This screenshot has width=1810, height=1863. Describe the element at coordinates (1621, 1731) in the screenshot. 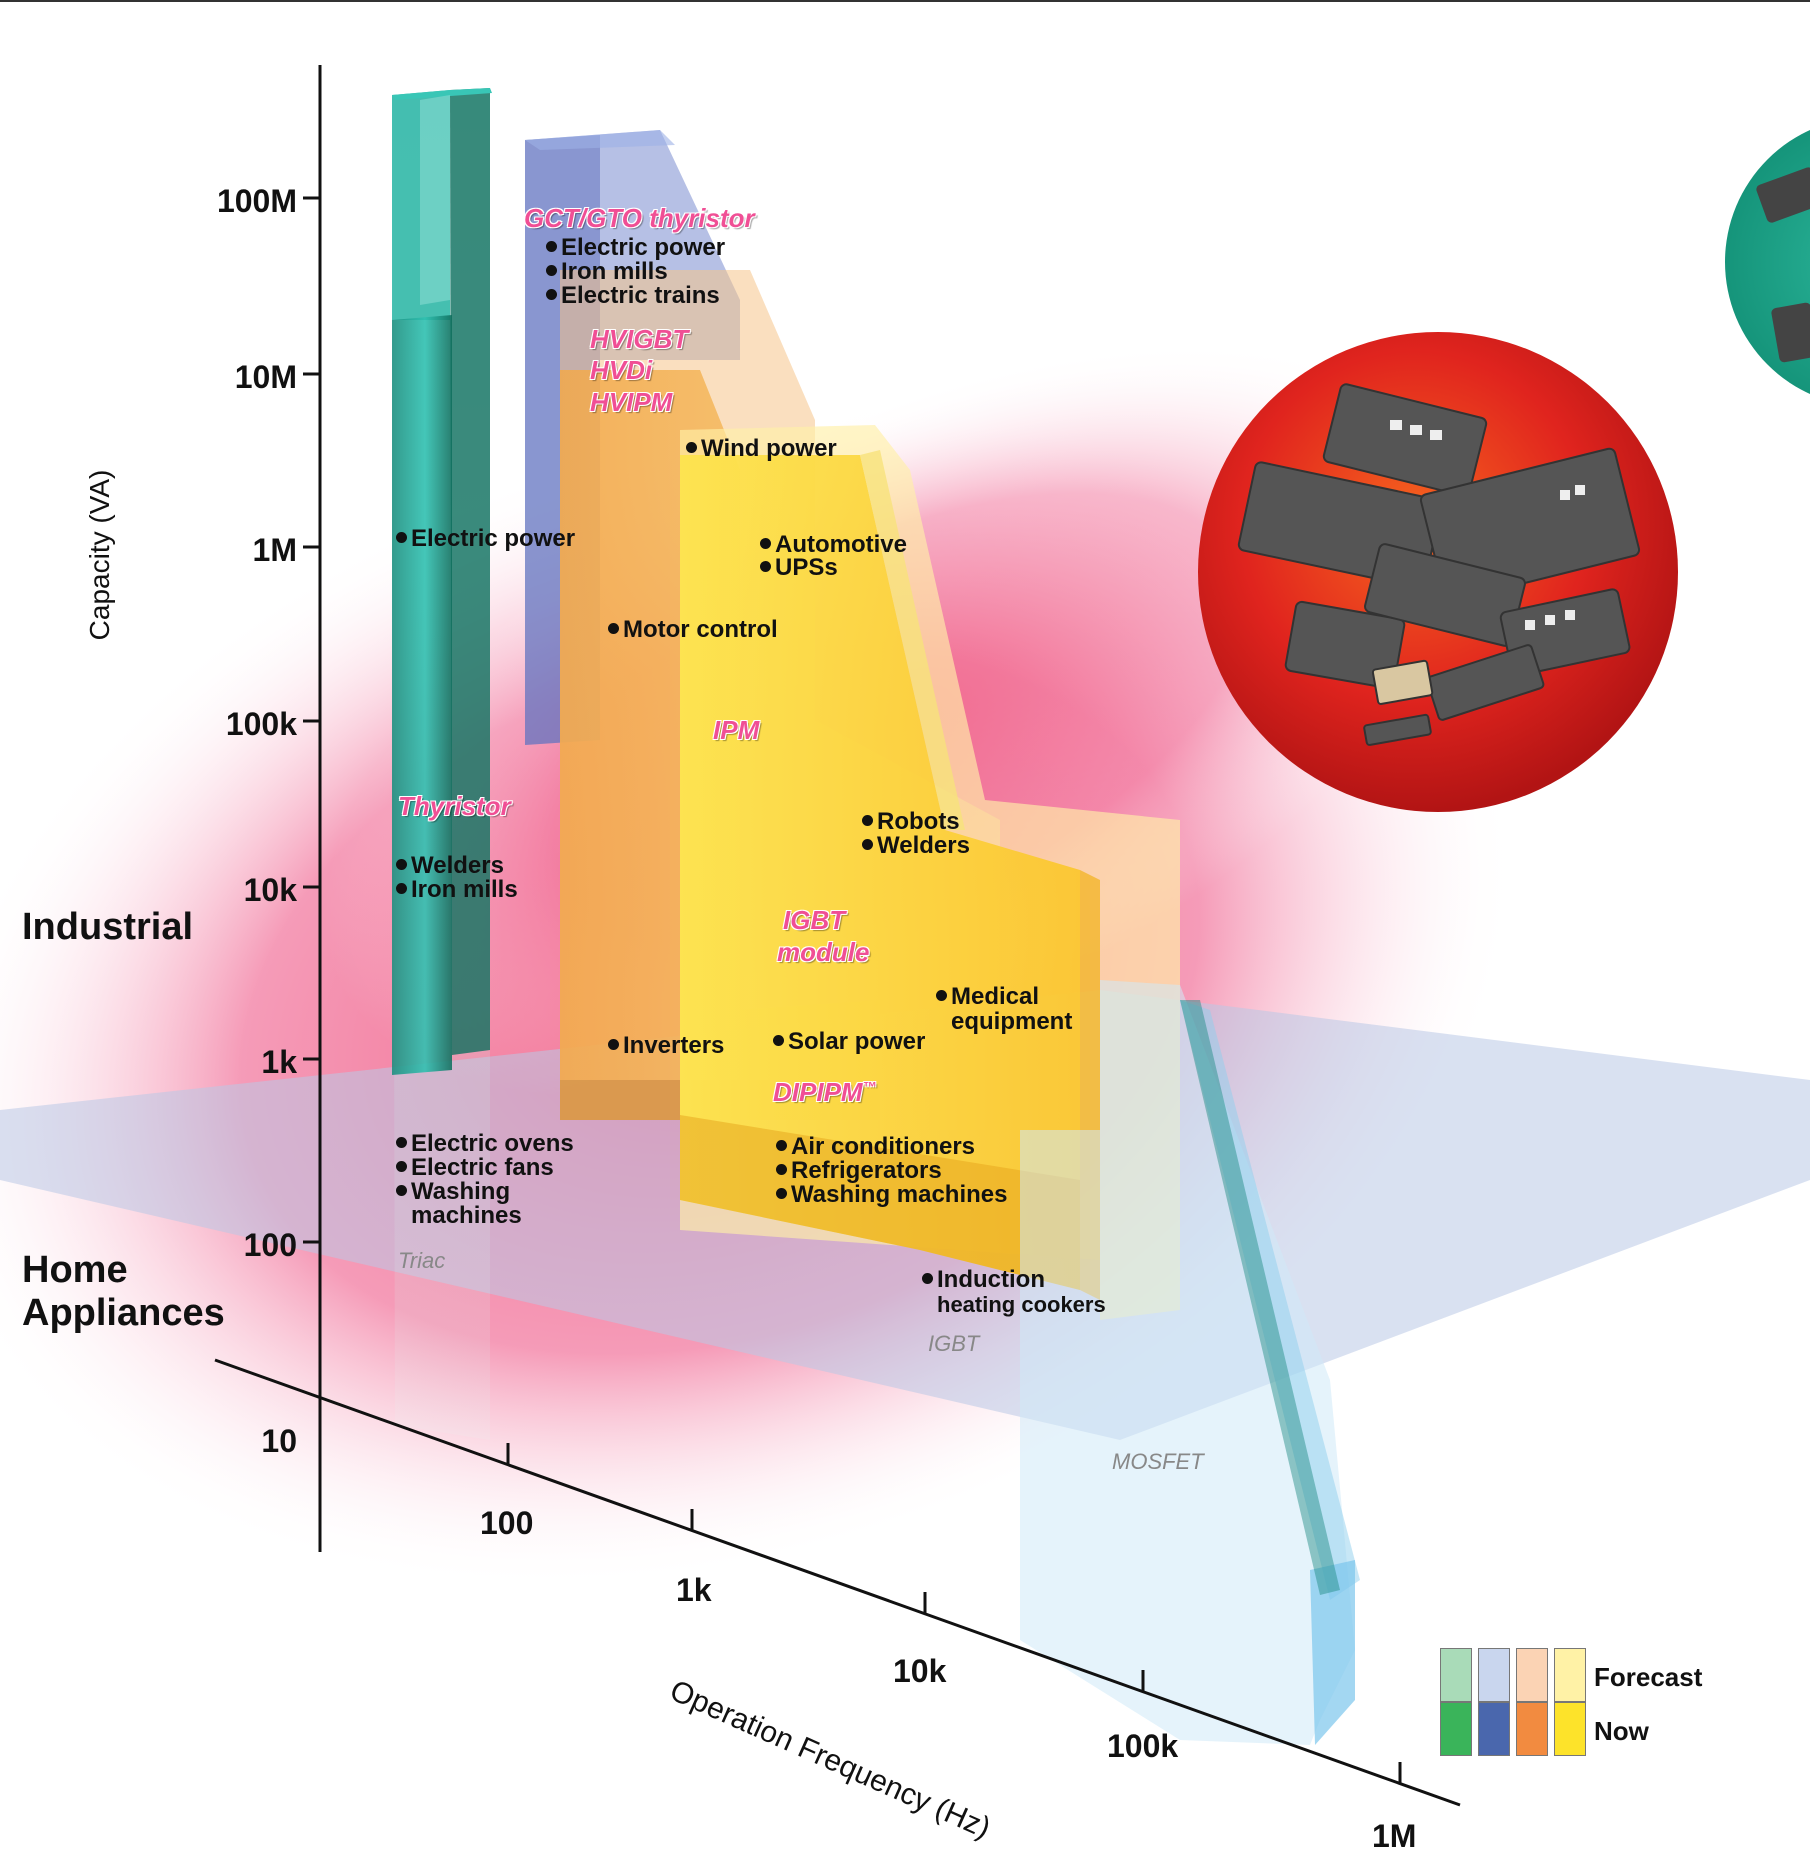

I see `legend-now-label: Now` at that location.